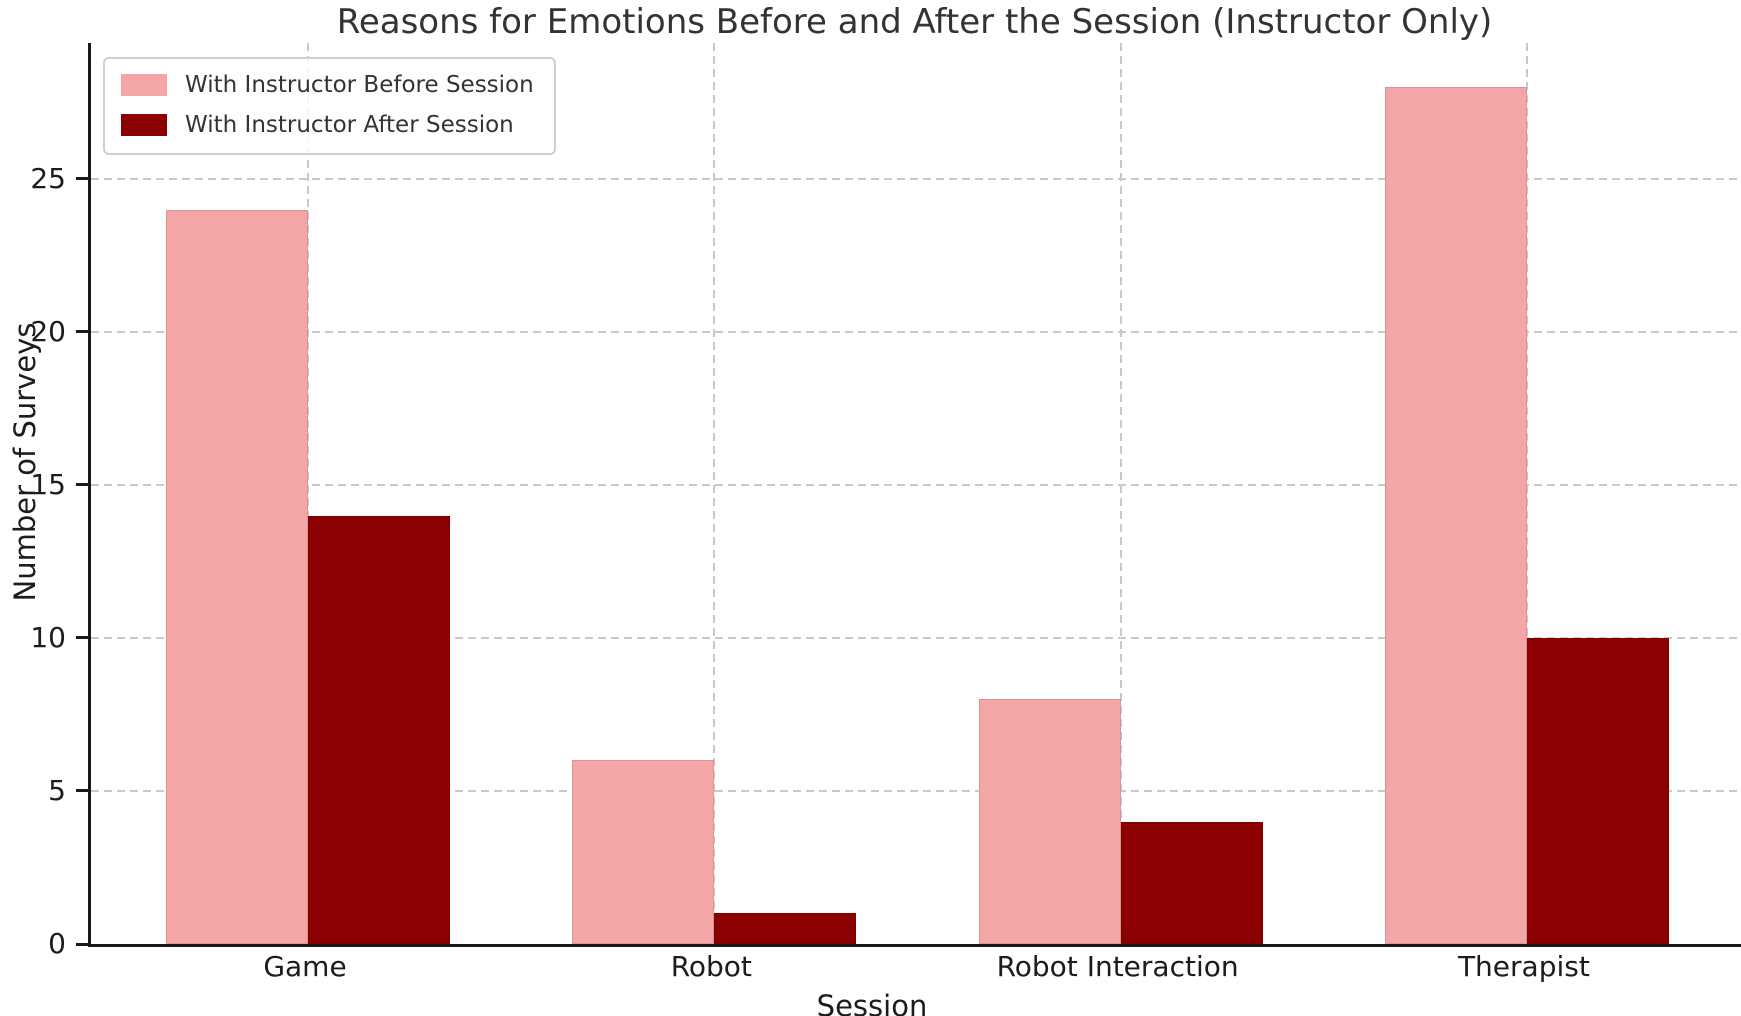 The height and width of the screenshot is (1016, 1741). Describe the element at coordinates (48, 484) in the screenshot. I see `y-tick-label-15: 15` at that location.